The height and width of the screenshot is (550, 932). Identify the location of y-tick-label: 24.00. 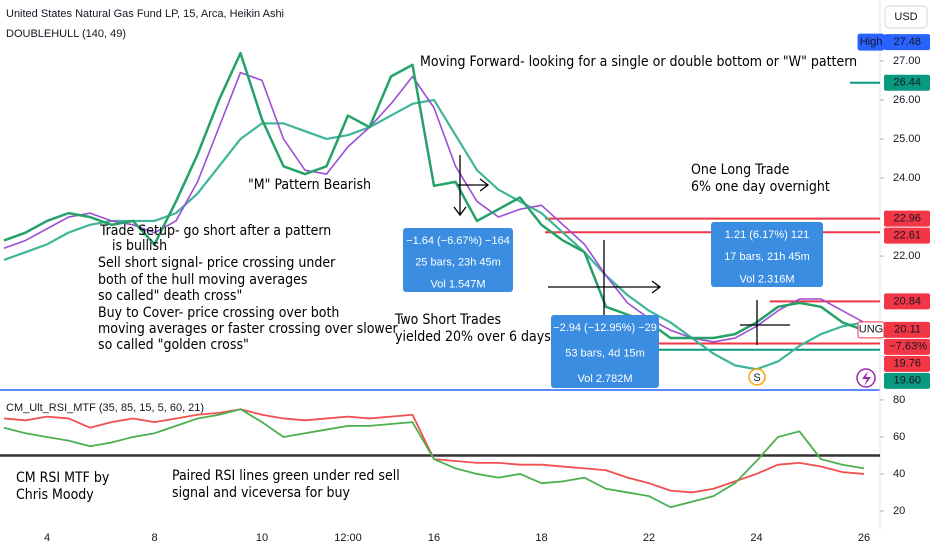
(907, 178).